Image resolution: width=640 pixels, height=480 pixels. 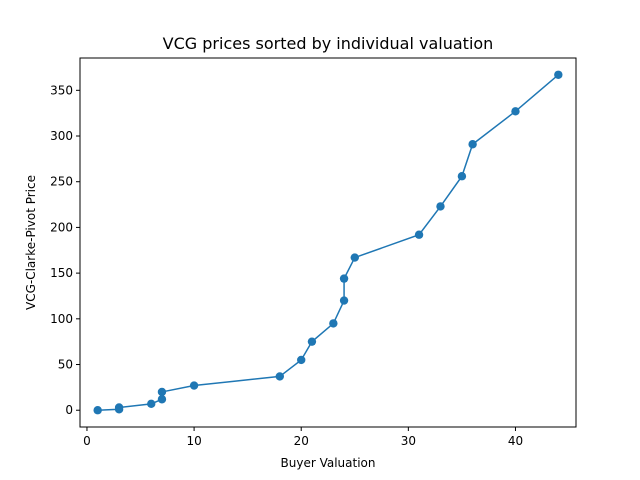 I want to click on y-tick-label: 350, so click(x=61, y=90).